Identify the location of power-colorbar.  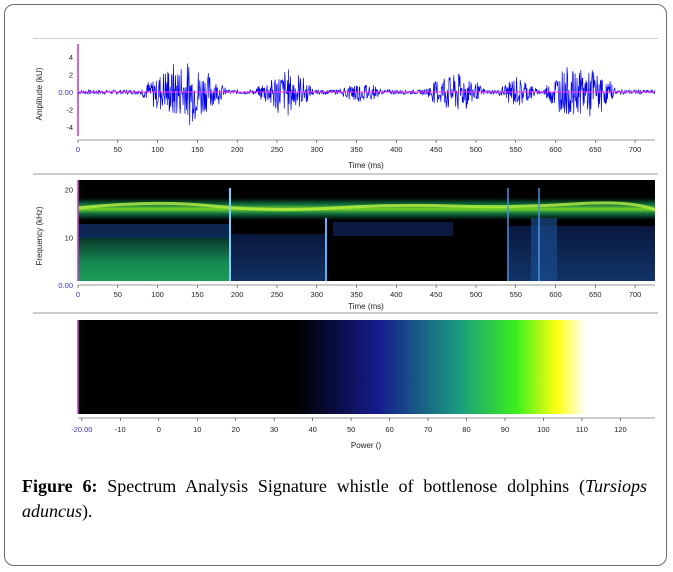
(366, 367).